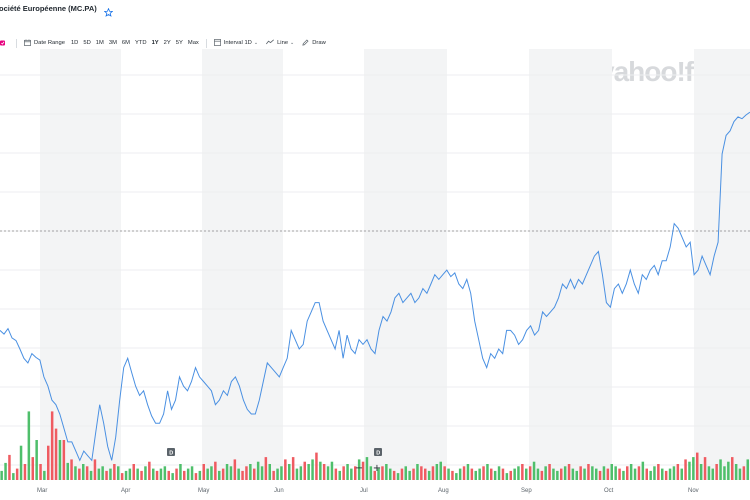 The image size is (750, 500). I want to click on date-range-button: Date Range, so click(44, 43).